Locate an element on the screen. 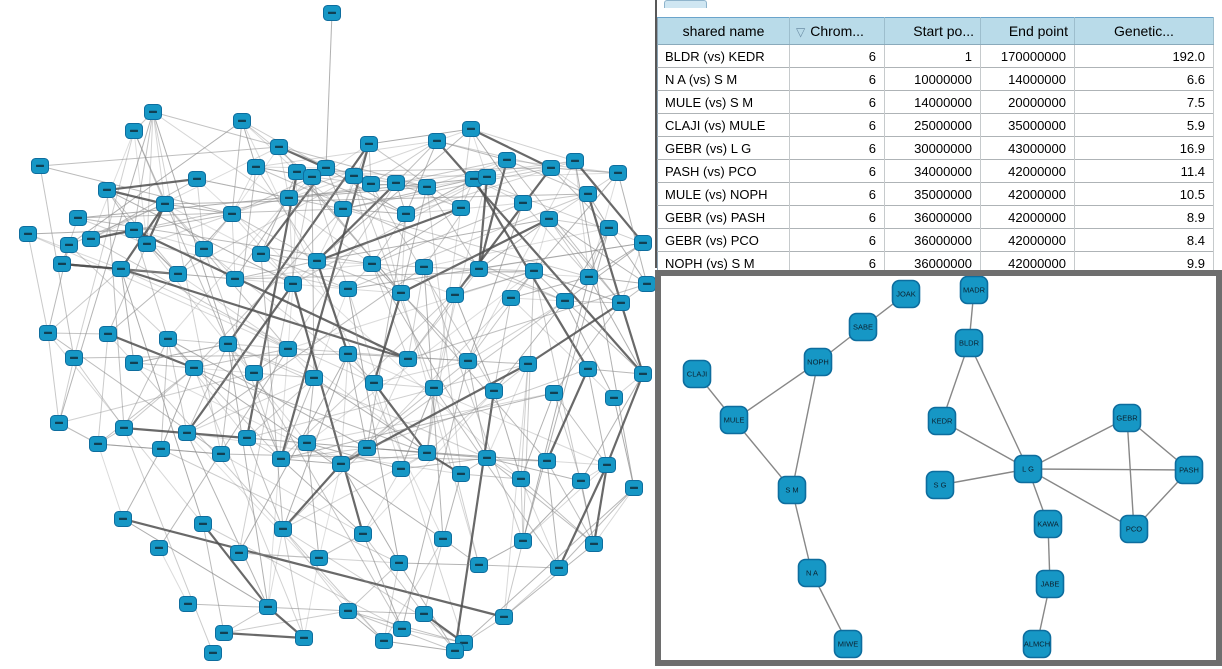  table-cell: PASH (vs) PCO is located at coordinates (723, 171).